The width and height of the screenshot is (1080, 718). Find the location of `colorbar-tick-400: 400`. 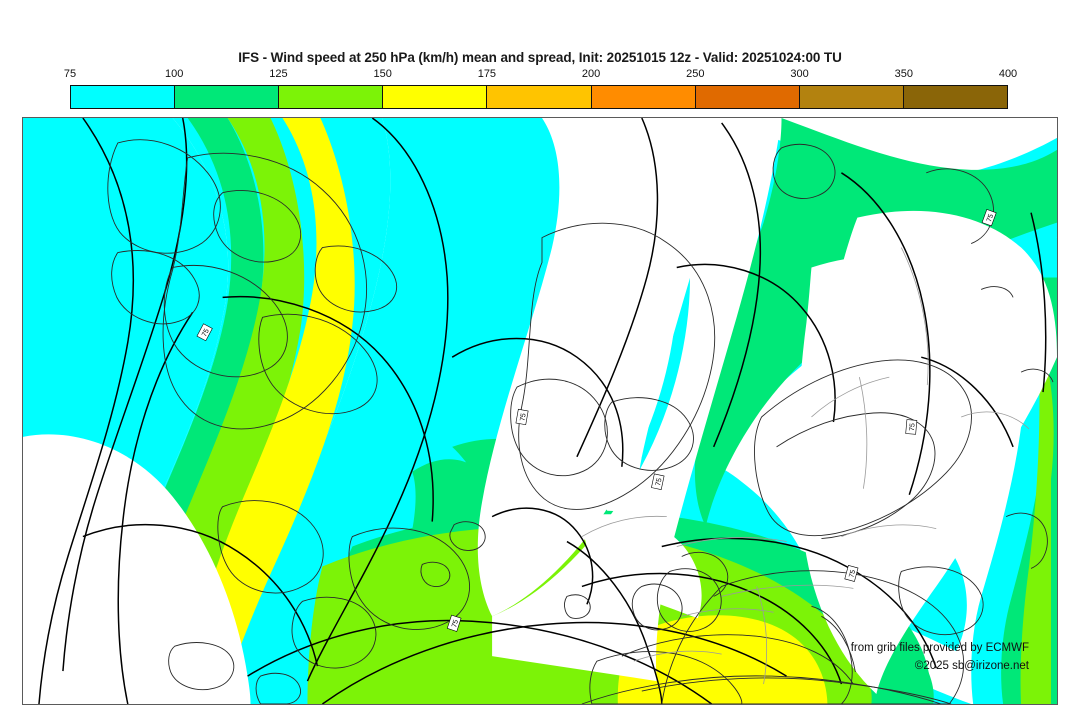

colorbar-tick-400: 400 is located at coordinates (1008, 74).